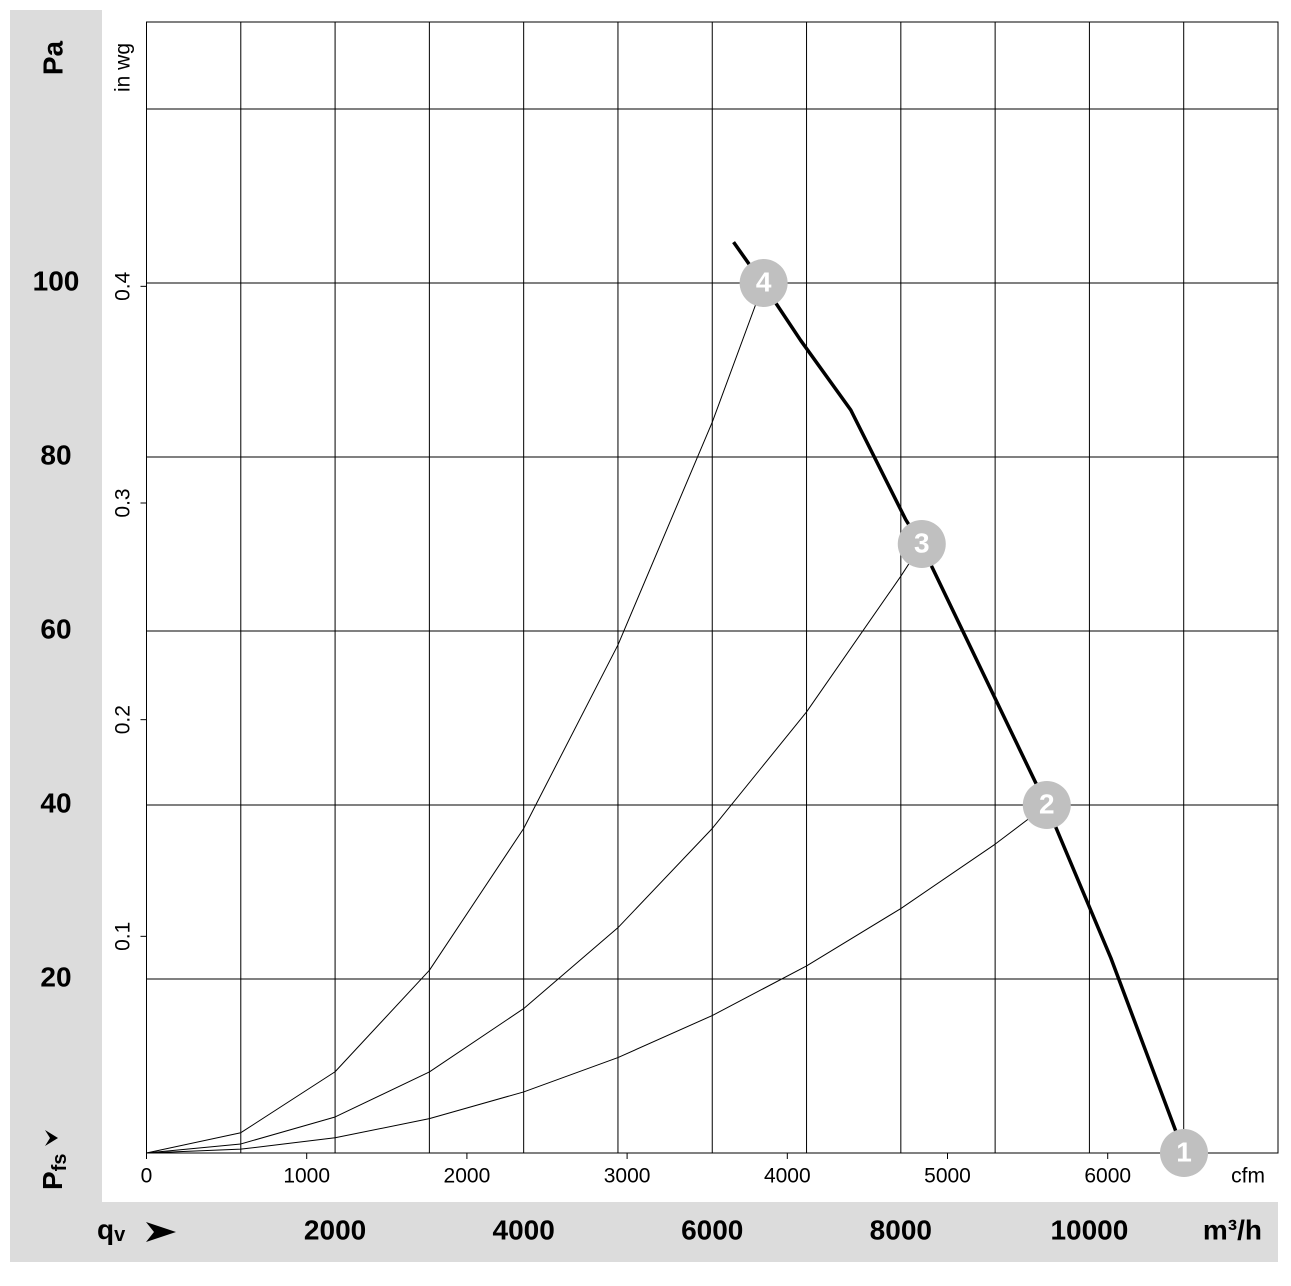 This screenshot has height=1286, width=1291. Describe the element at coordinates (123, 502) in the screenshot. I see `y2-tick-label: 0.3` at that location.